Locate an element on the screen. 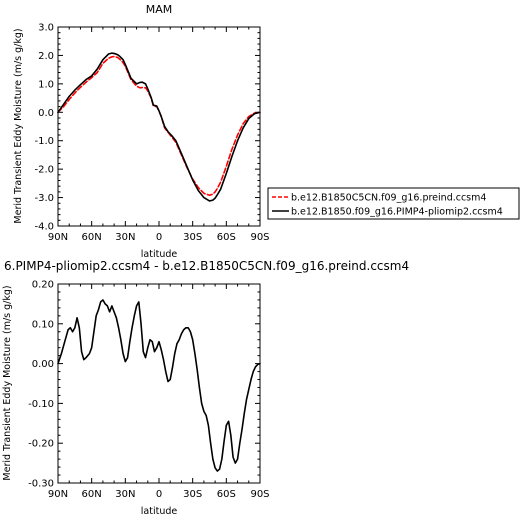 The image size is (524, 520). top-x-tick-labels: 90N 60N 30N 0 30S 60S 90S is located at coordinates (159, 237).